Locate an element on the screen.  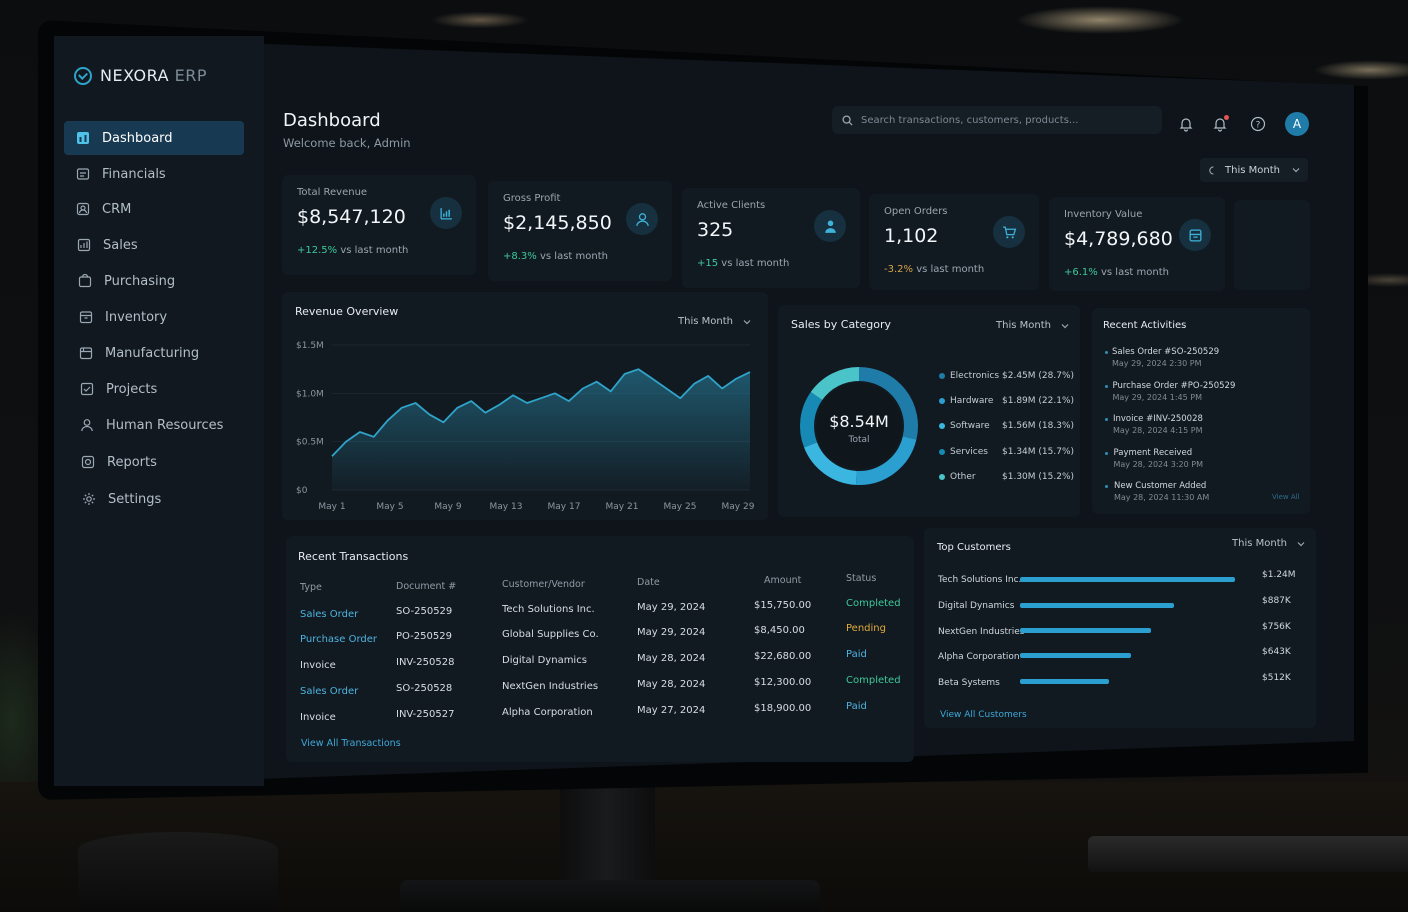
column-header: Date is located at coordinates (648, 582).